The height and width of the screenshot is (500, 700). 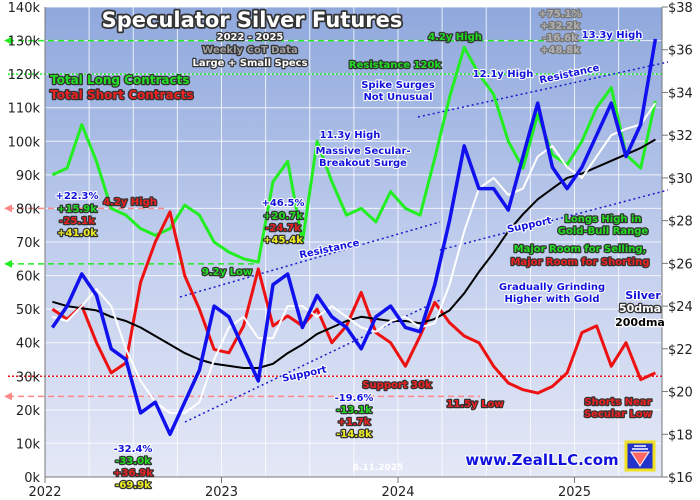 What do you see at coordinates (680, 93) in the screenshot?
I see `y2-tick-label: $34` at bounding box center [680, 93].